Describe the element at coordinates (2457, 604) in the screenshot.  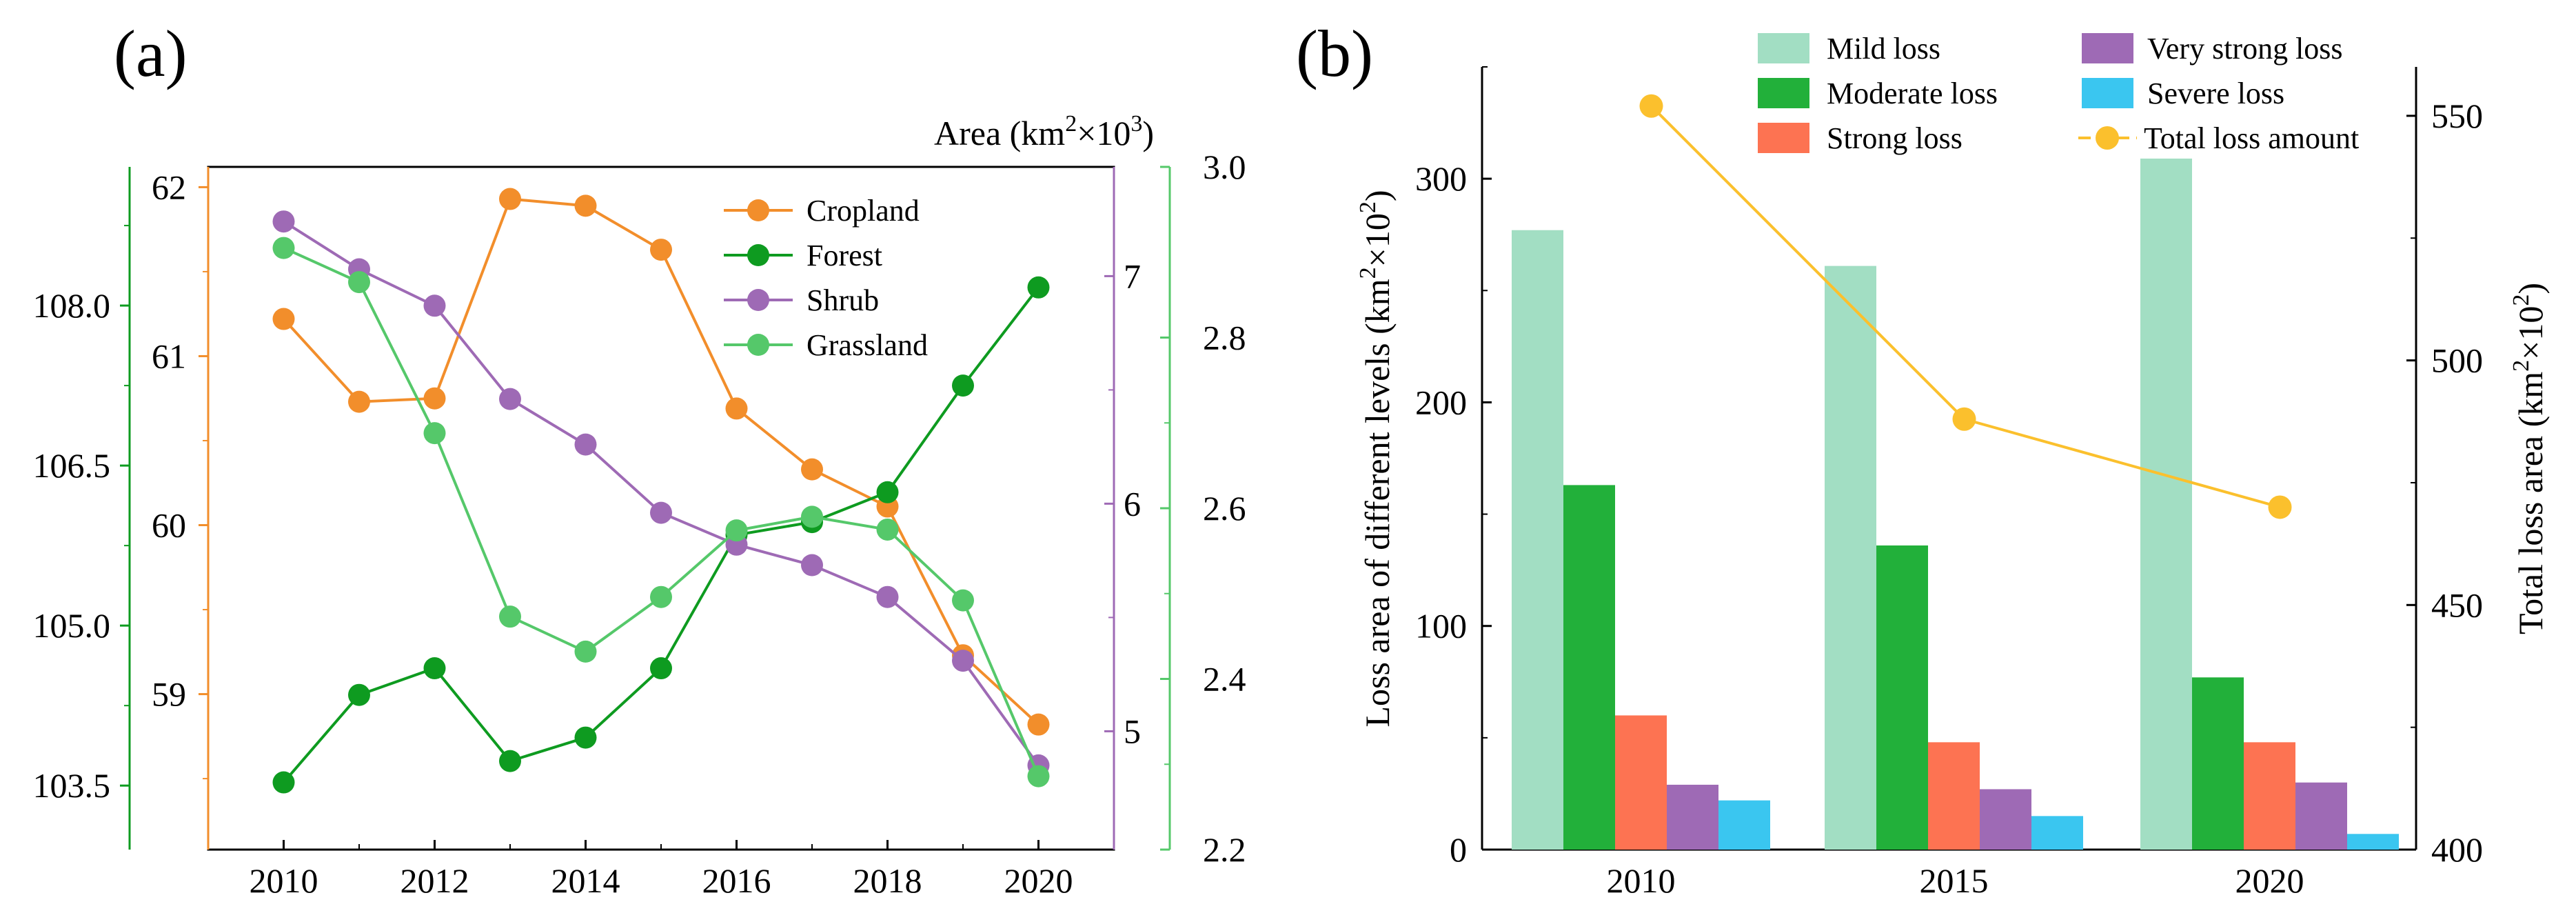
I see `right-y-tick-label-b: 450` at that location.